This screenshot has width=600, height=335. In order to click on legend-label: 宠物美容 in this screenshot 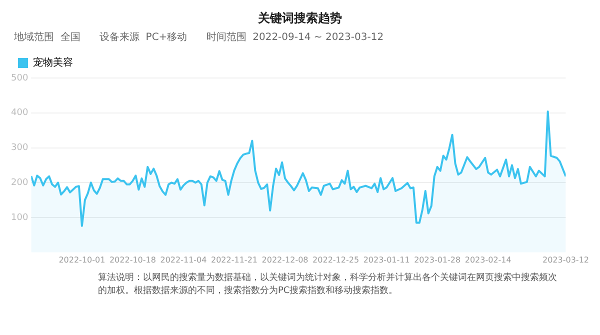, I will do `click(53, 62)`.